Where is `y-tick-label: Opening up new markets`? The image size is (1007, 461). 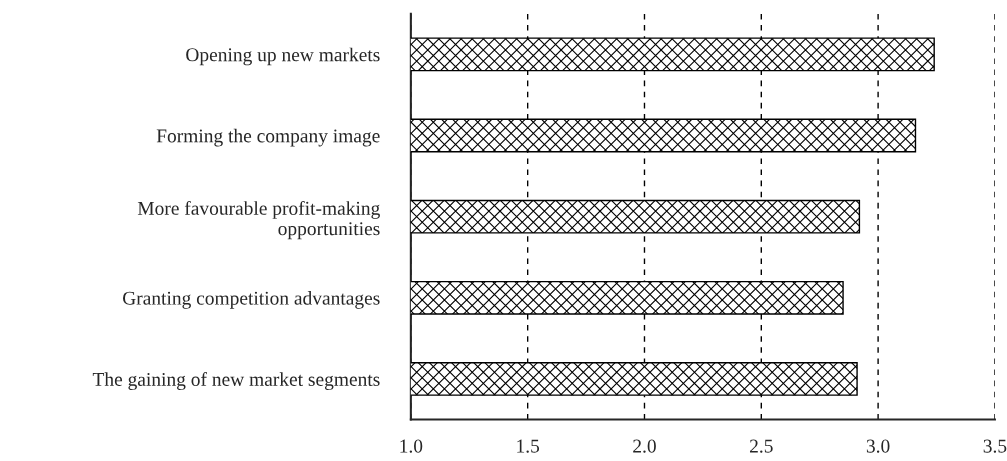 y-tick-label: Opening up new markets is located at coordinates (283, 56).